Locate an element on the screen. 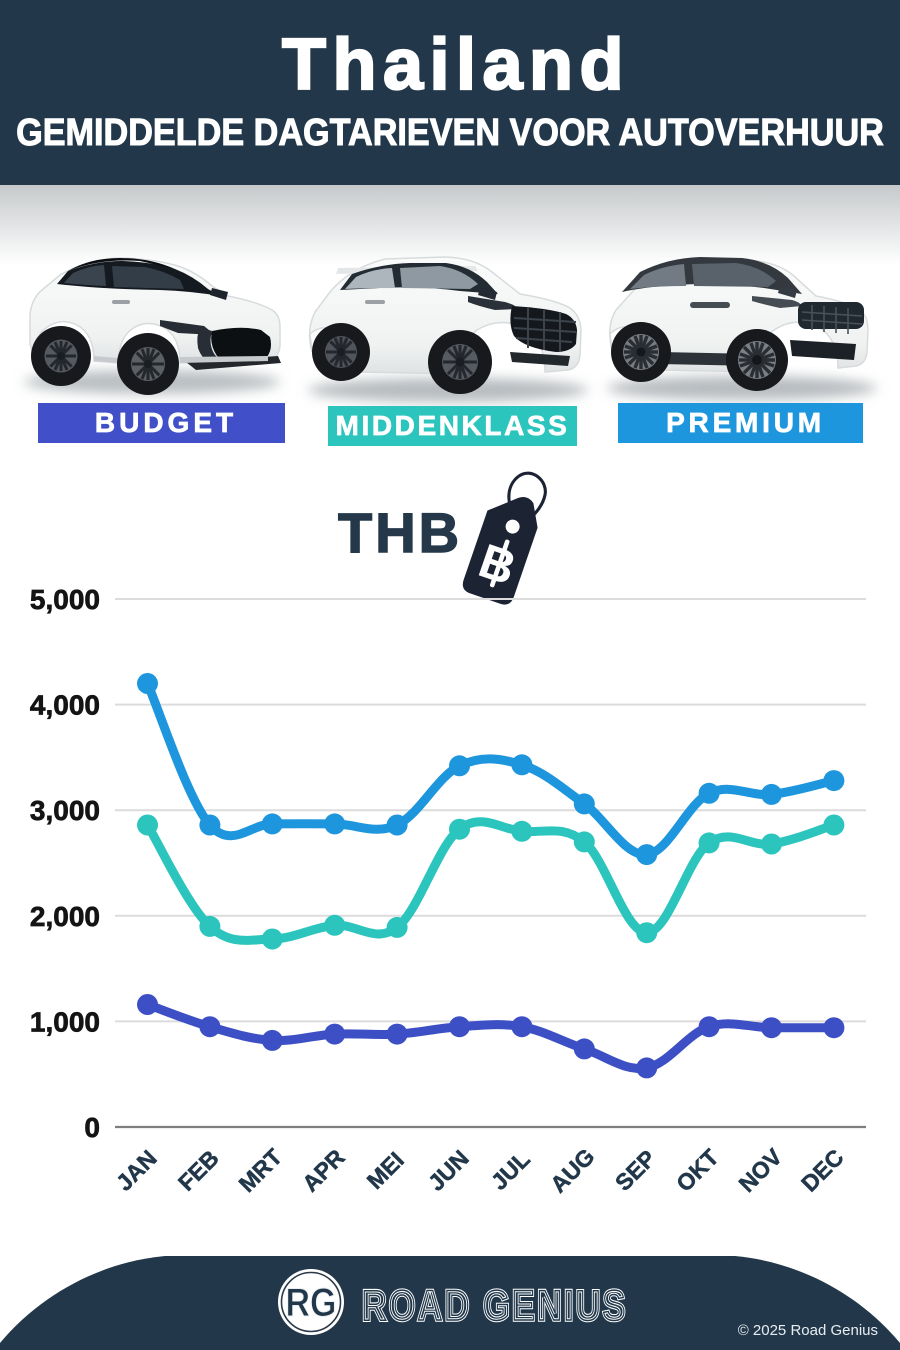 Image resolution: width=900 pixels, height=1350 pixels. svg-text: NOV is located at coordinates (761, 1170).